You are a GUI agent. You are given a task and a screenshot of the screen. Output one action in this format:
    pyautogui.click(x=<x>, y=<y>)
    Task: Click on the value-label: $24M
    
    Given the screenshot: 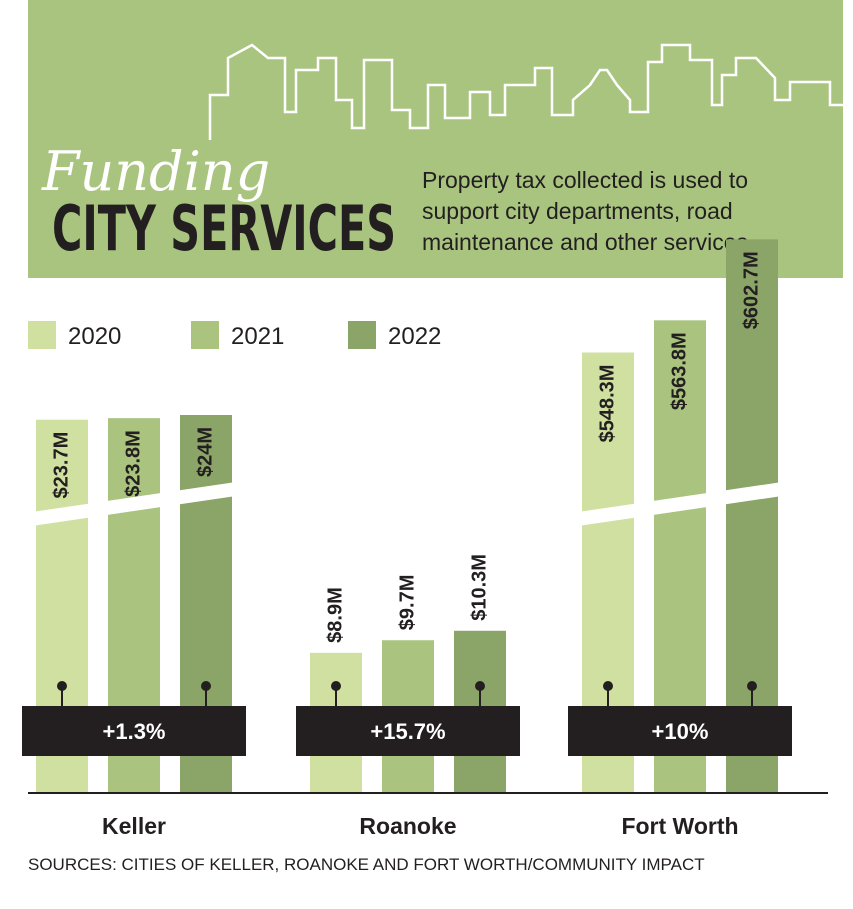 What is the action you would take?
    pyautogui.click(x=205, y=452)
    